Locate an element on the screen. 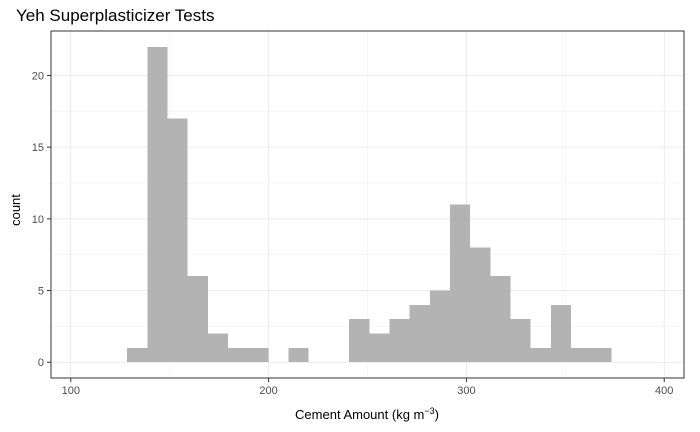 The height and width of the screenshot is (432, 700). x-axis-label-main: Cement Amount (kg m is located at coordinates (359, 414).